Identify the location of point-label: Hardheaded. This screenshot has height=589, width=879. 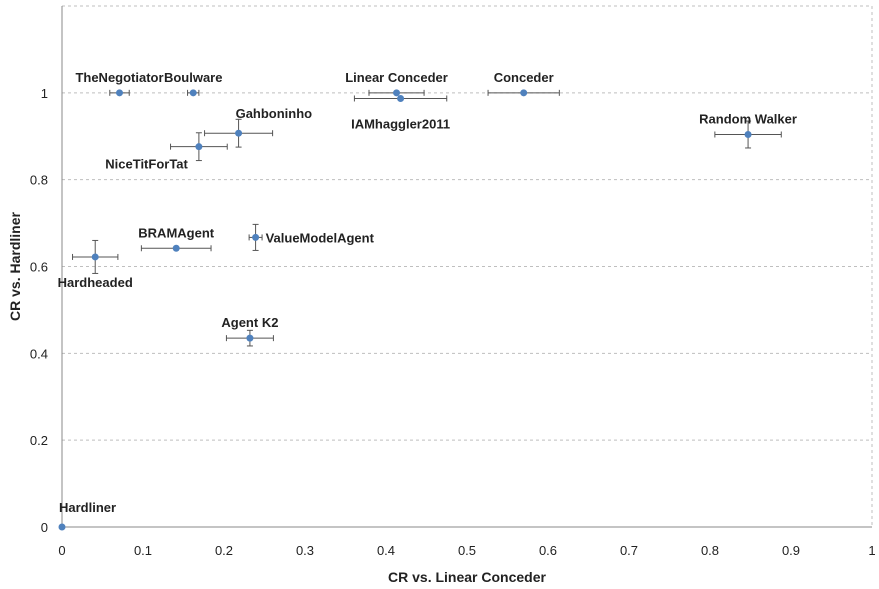
(95, 282).